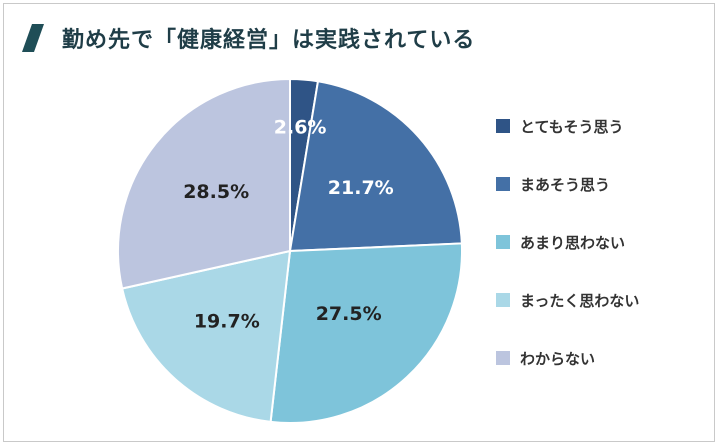 The height and width of the screenshot is (447, 720). I want to click on slice-data-label: 2.6%, so click(300, 128).